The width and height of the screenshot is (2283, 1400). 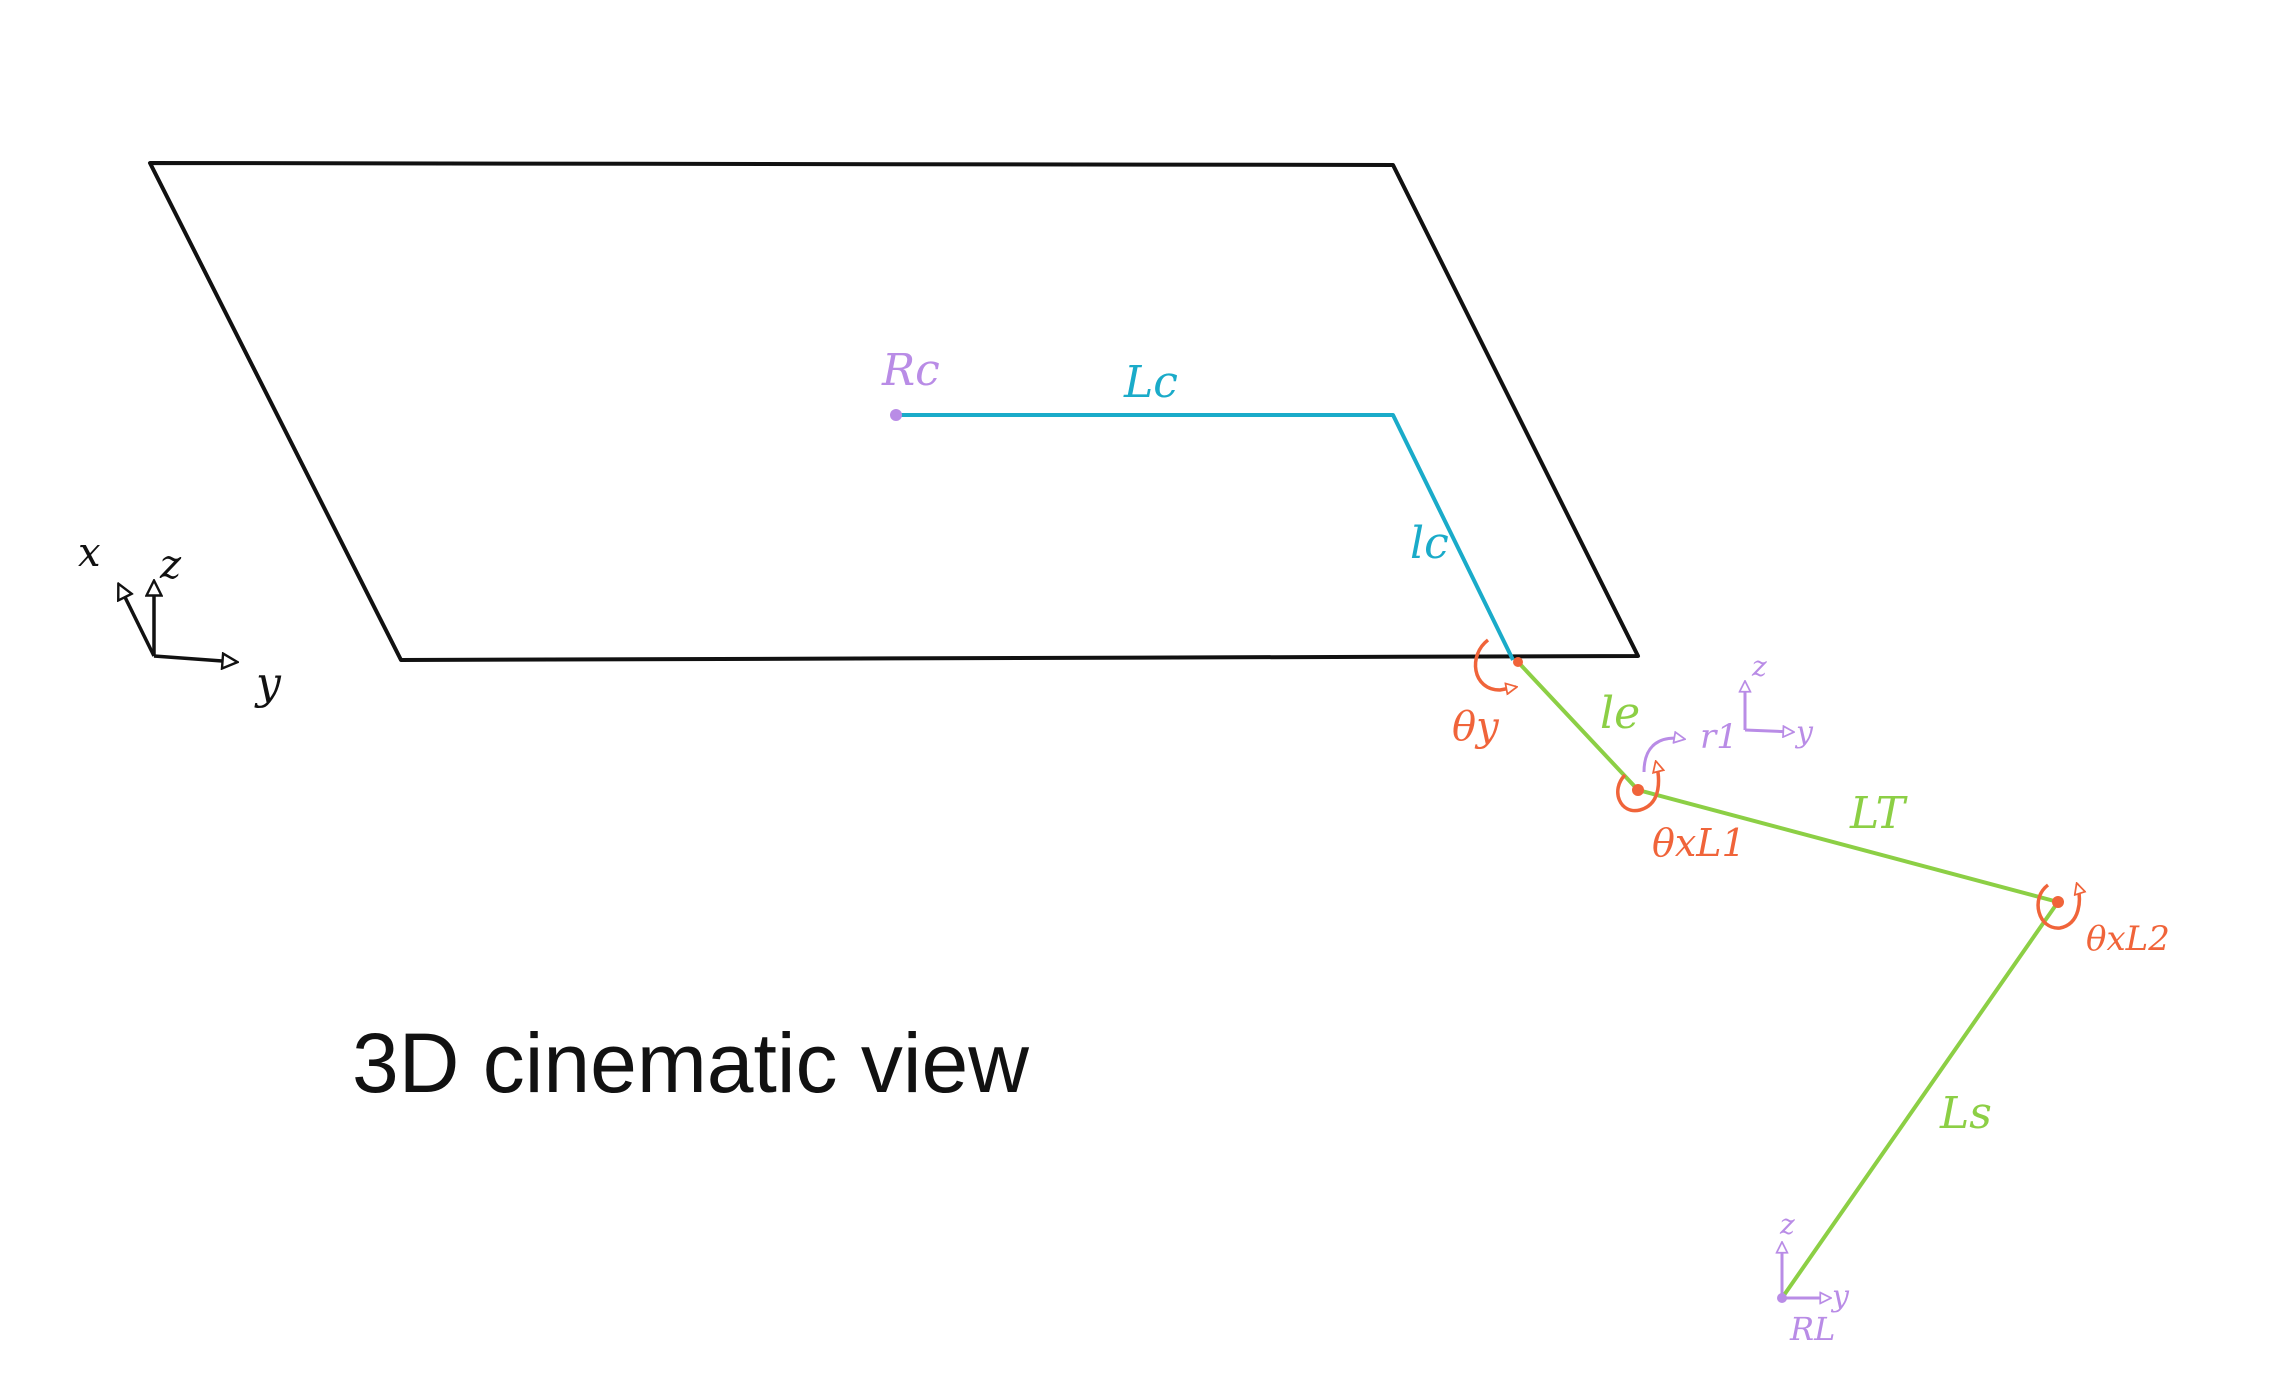 I want to click on joint-theta-xL2-label: θxL2, so click(x=2128, y=939).